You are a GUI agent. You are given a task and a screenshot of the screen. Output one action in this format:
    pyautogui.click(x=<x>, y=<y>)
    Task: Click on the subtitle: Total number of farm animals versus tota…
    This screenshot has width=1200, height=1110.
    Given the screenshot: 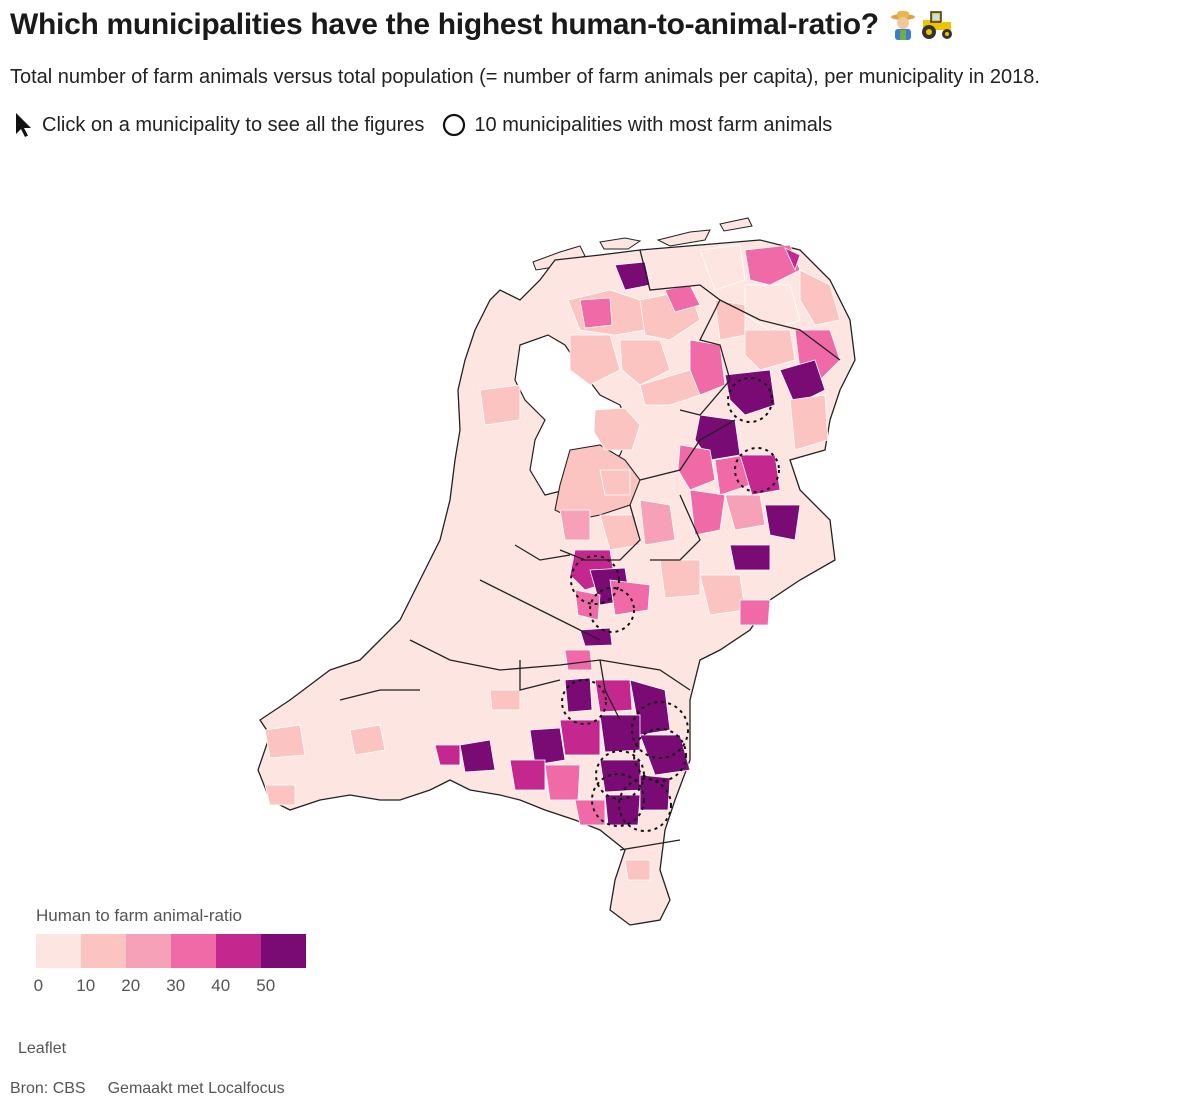 What is the action you would take?
    pyautogui.click(x=525, y=77)
    